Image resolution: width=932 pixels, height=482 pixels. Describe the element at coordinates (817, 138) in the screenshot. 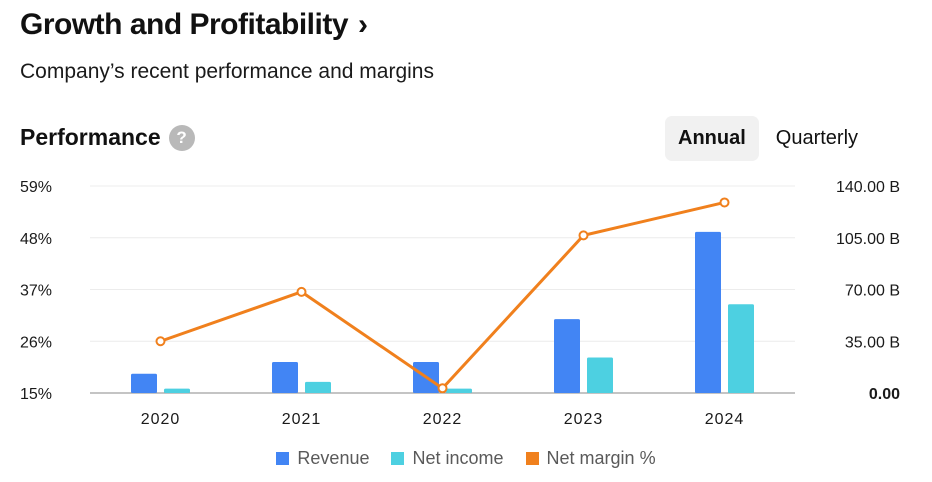

I see `tab-quarterly: Quarterly` at that location.